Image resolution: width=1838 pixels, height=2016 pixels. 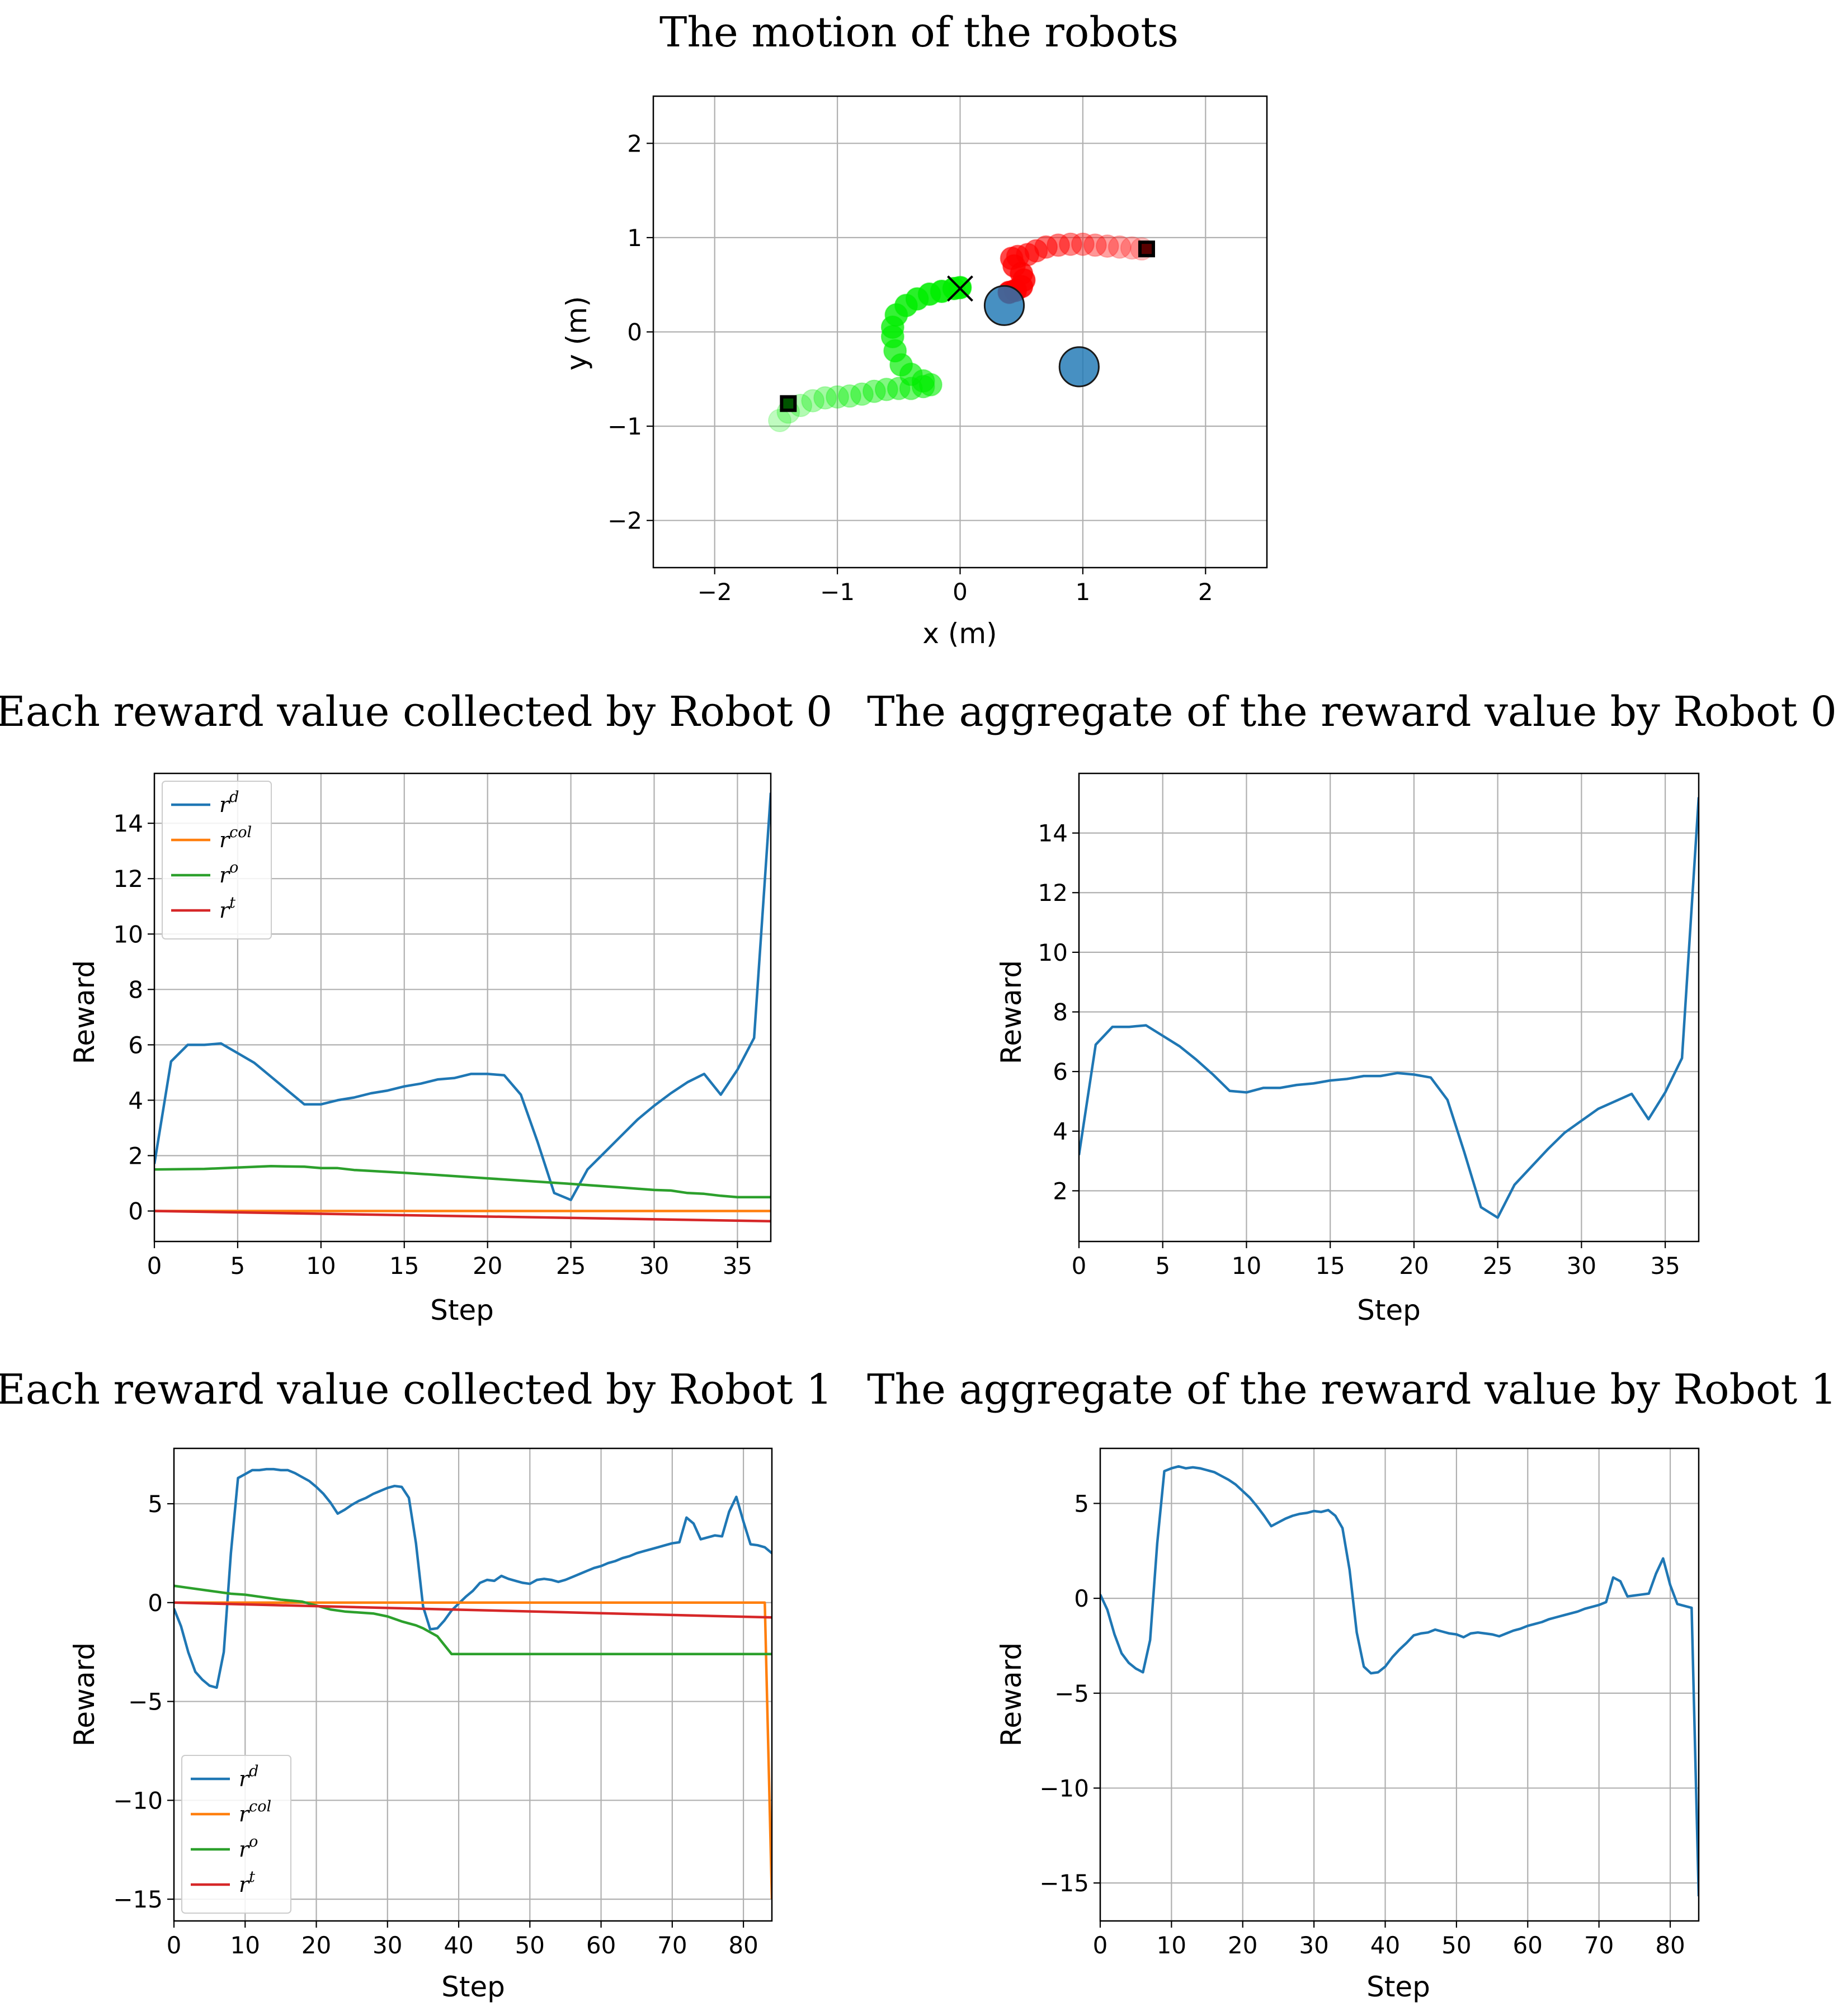 What do you see at coordinates (960, 288) in the screenshot?
I see `goal-marker-stroke` at bounding box center [960, 288].